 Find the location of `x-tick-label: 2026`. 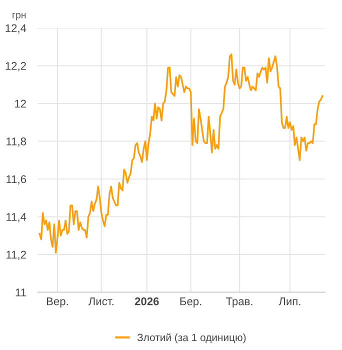

x-tick-label: 2026 is located at coordinates (146, 301).